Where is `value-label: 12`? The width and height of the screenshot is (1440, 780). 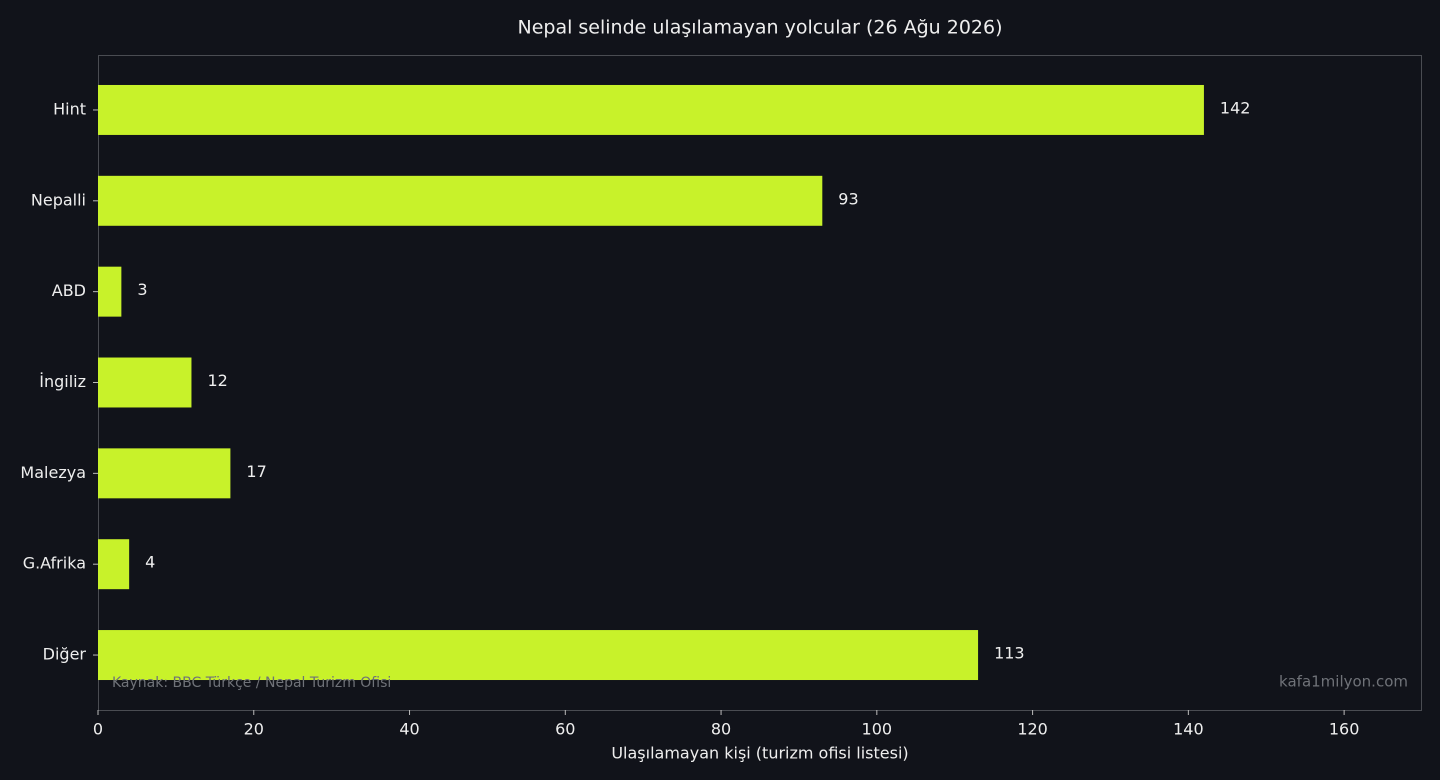 value-label: 12 is located at coordinates (217, 380).